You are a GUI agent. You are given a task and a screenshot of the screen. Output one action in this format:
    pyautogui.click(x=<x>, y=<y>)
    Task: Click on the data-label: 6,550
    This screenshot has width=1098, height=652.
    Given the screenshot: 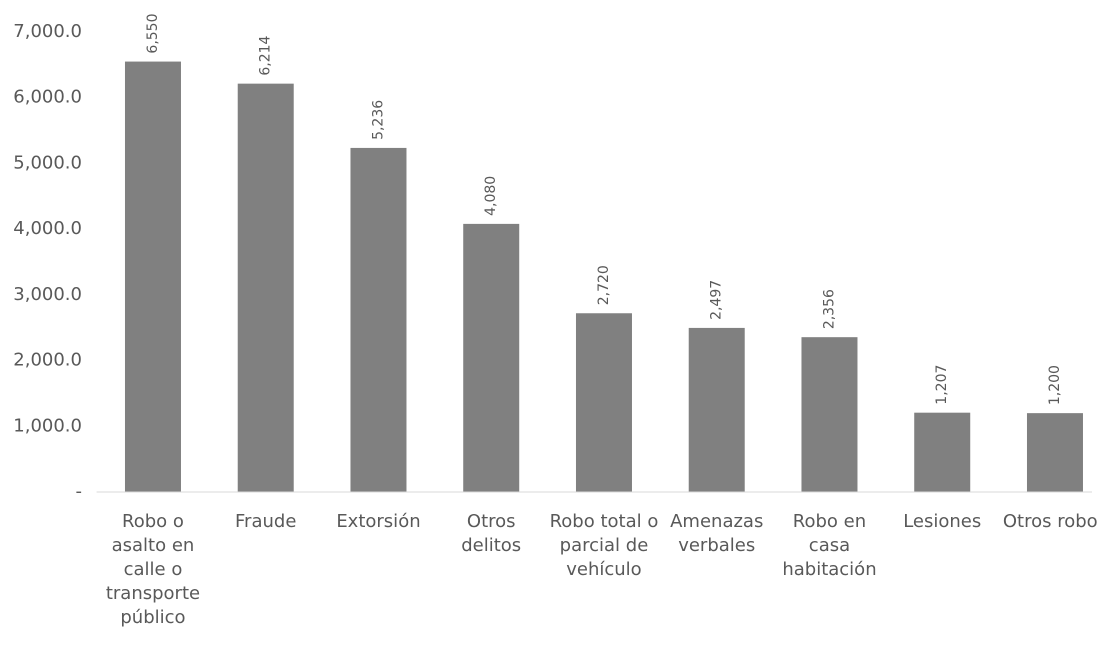 What is the action you would take?
    pyautogui.click(x=153, y=33)
    